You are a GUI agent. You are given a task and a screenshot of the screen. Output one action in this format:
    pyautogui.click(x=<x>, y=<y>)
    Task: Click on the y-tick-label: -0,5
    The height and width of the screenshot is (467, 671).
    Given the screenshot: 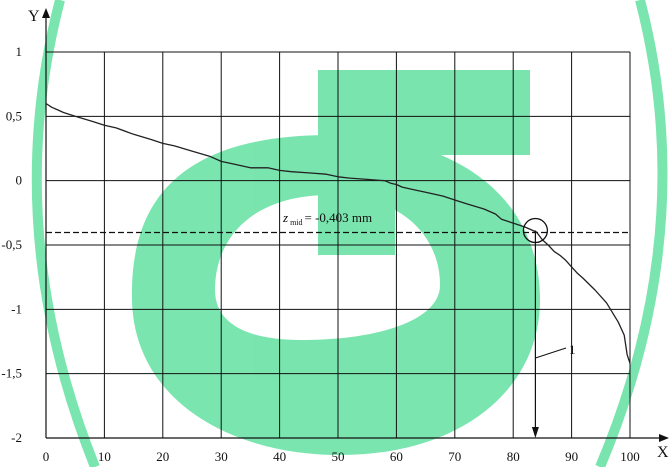 What is the action you would take?
    pyautogui.click(x=11, y=244)
    